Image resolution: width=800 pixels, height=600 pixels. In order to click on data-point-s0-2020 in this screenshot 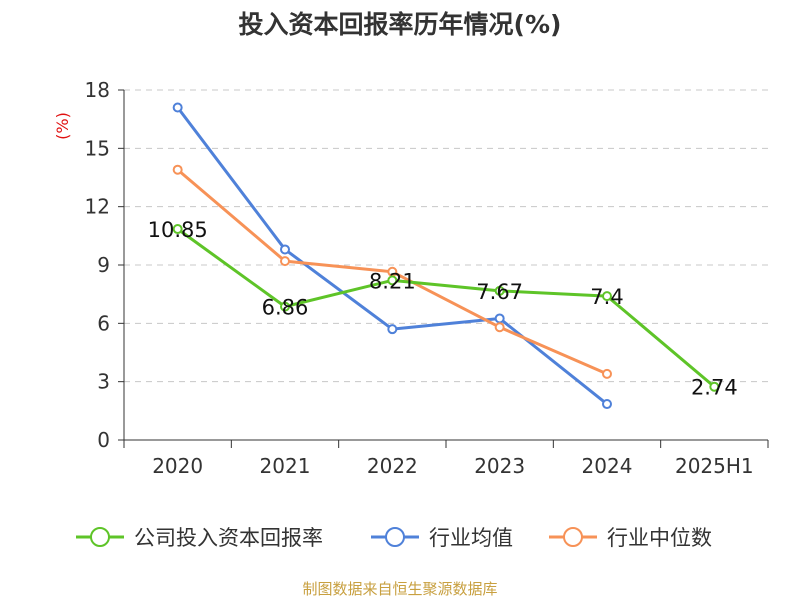, I will do `click(177, 229)`.